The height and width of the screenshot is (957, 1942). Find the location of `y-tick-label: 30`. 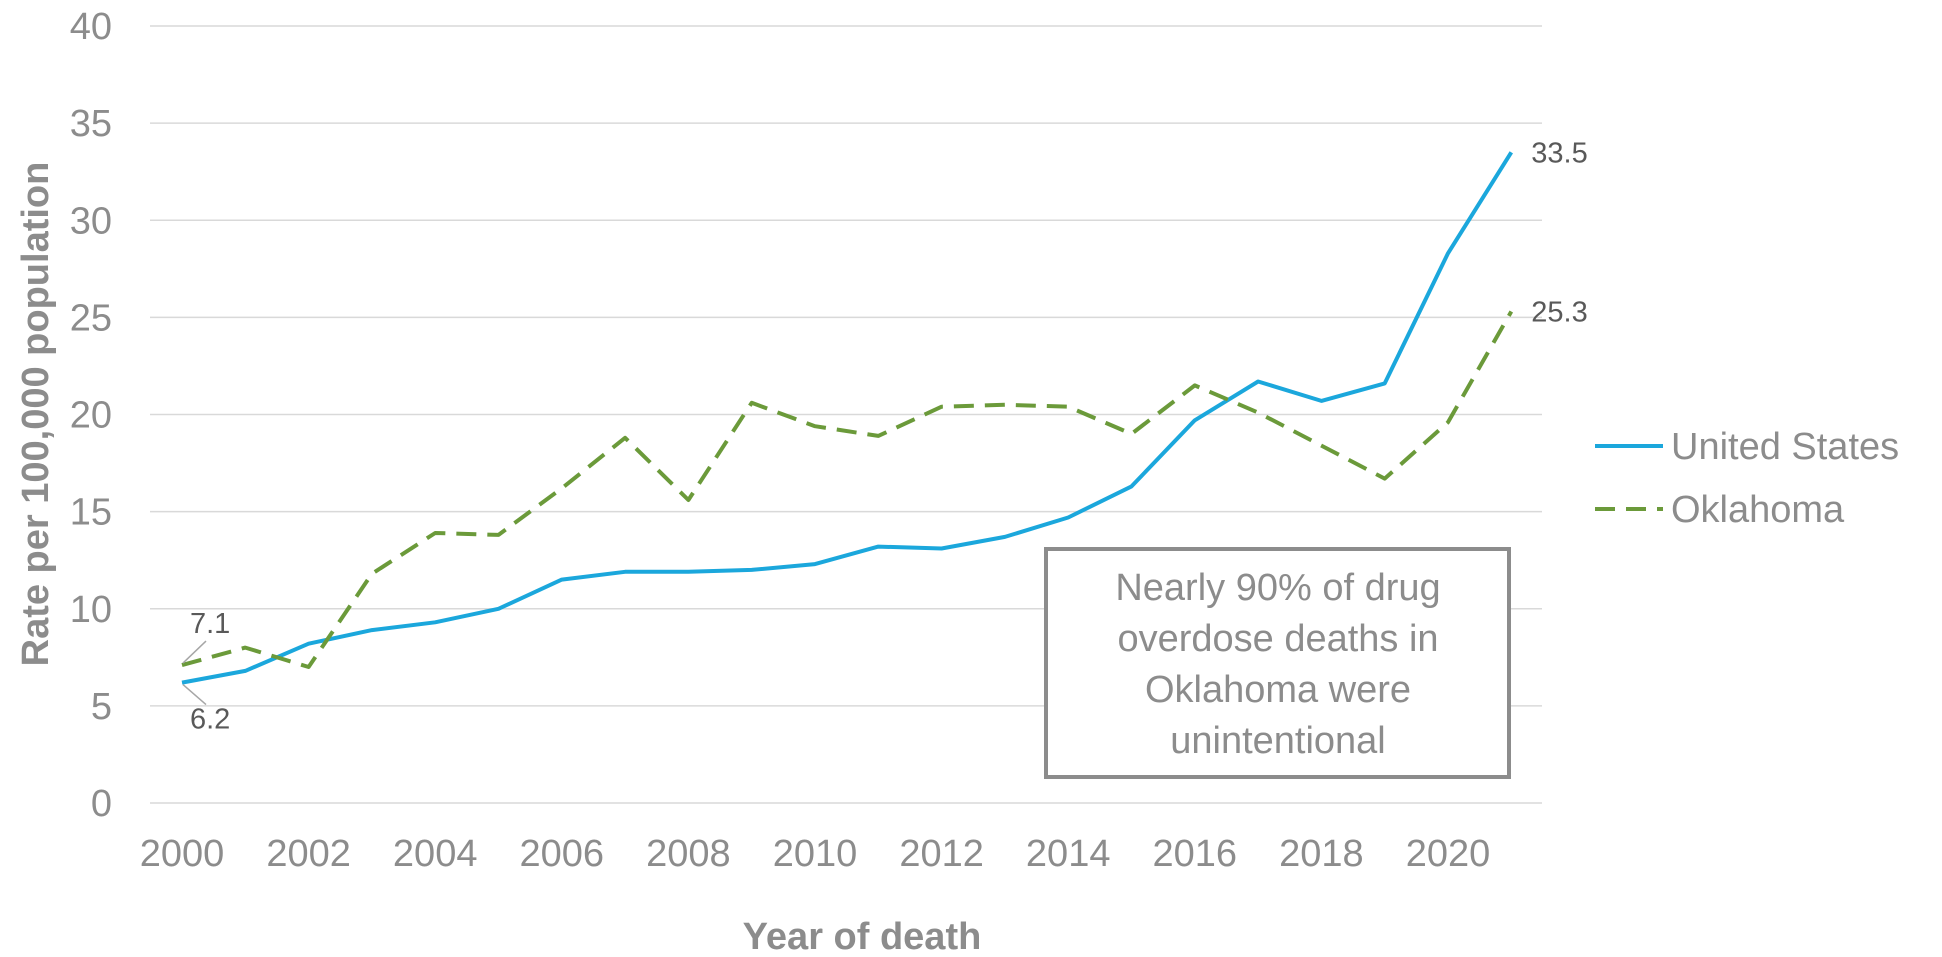

y-tick-label: 30 is located at coordinates (91, 221).